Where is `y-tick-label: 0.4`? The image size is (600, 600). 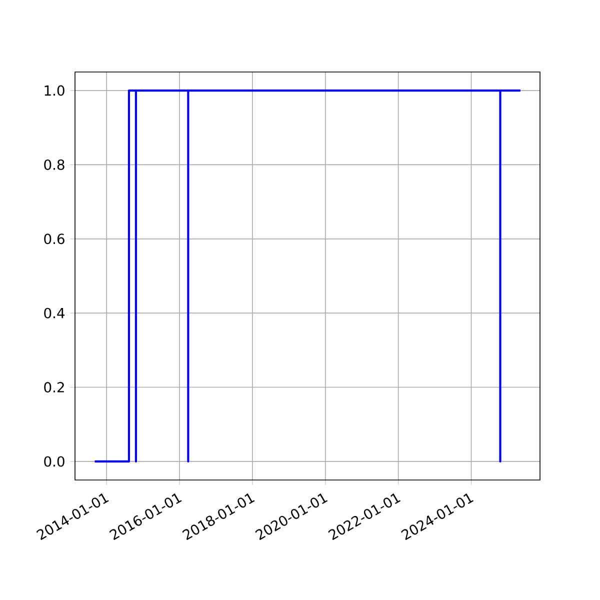 y-tick-label: 0.4 is located at coordinates (54, 313).